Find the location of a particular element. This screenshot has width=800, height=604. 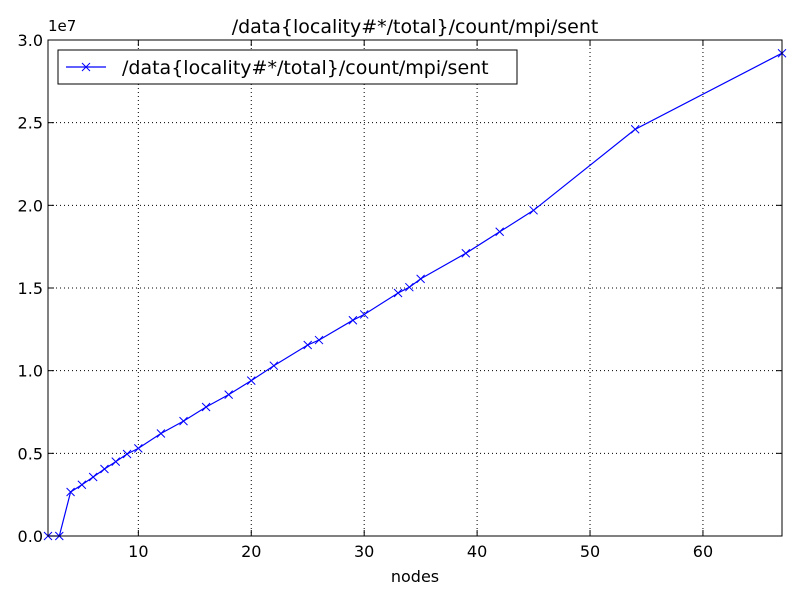

y-tick-label: 2.0 is located at coordinates (30, 205).